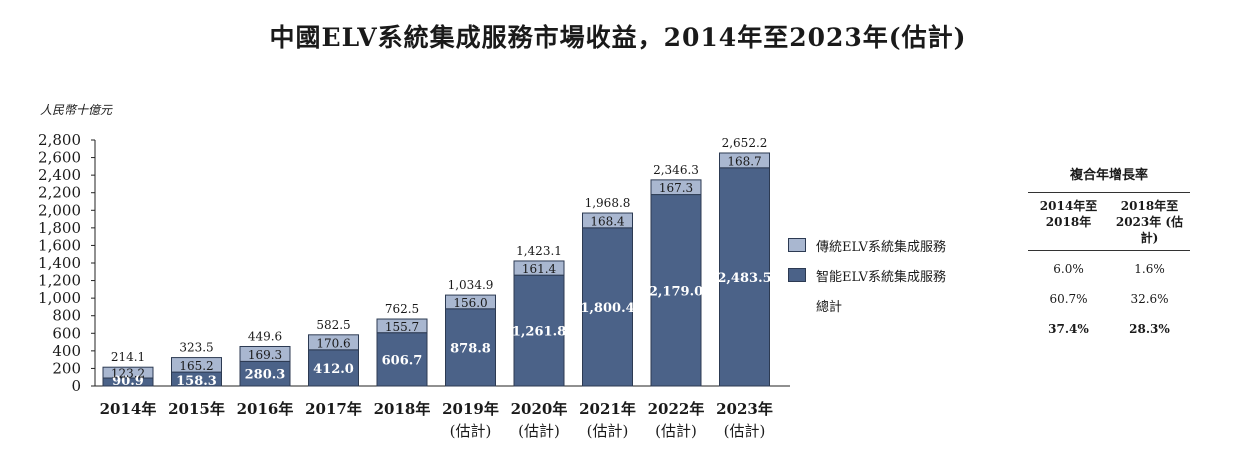 The height and width of the screenshot is (456, 1236). Describe the element at coordinates (607, 409) in the screenshot. I see `x-tick-label: 2021年` at that location.